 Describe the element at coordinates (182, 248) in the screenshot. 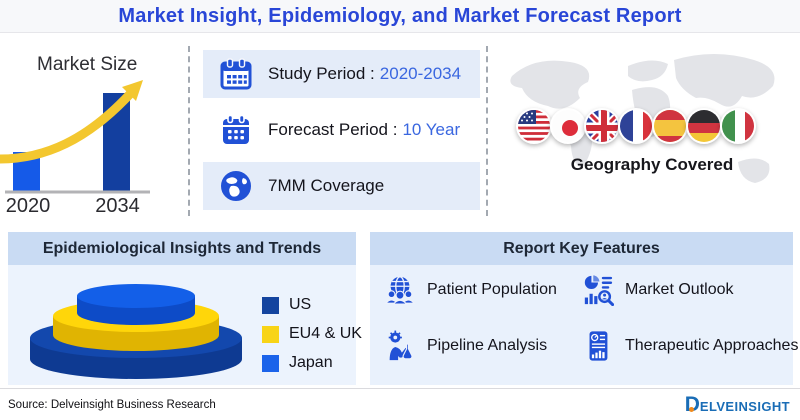

I see `epidemiology-header: Epidemiological Insights and Trends` at that location.